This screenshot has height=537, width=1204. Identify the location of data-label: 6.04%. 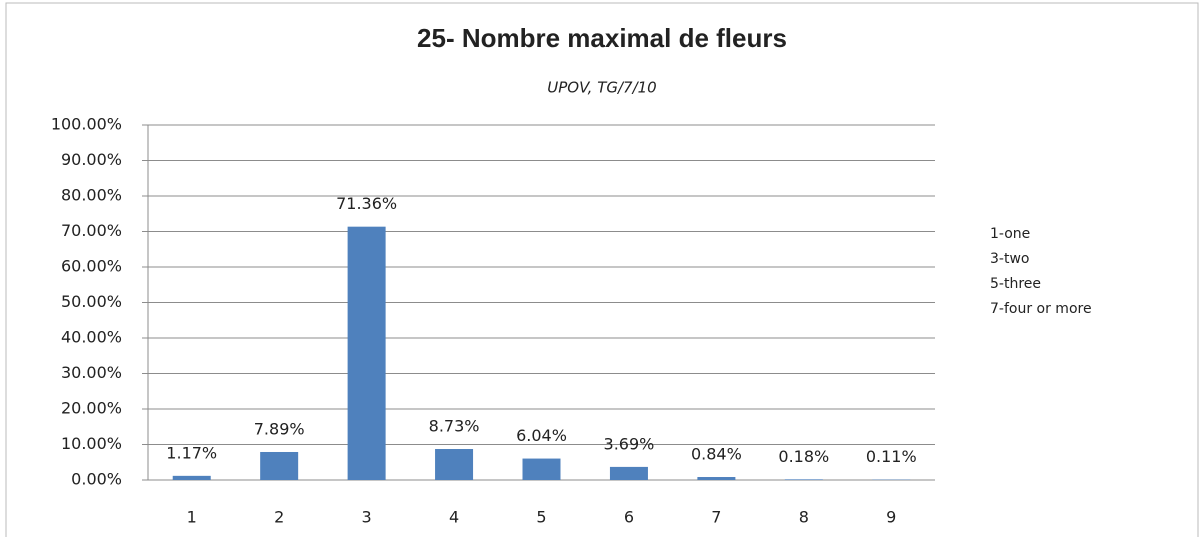
(541, 435).